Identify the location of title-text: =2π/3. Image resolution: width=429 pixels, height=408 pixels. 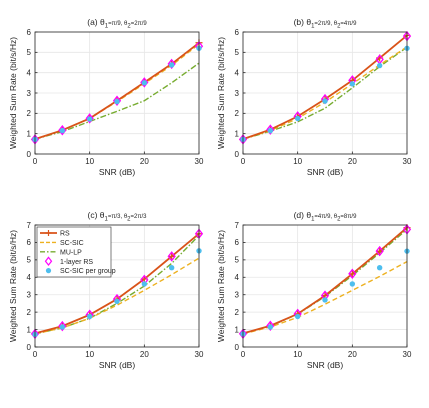
(139, 217).